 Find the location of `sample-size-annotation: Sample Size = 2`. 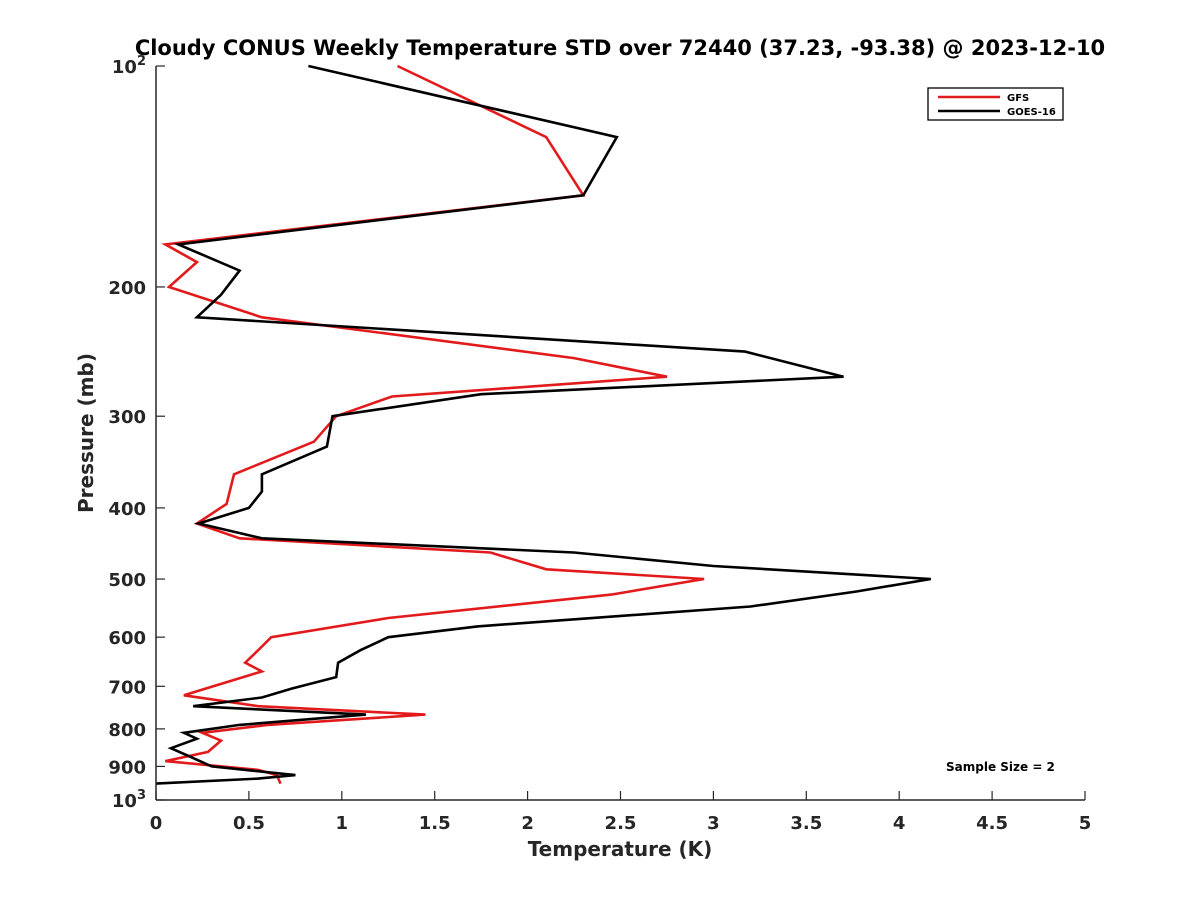

sample-size-annotation: Sample Size = 2 is located at coordinates (1000, 767).